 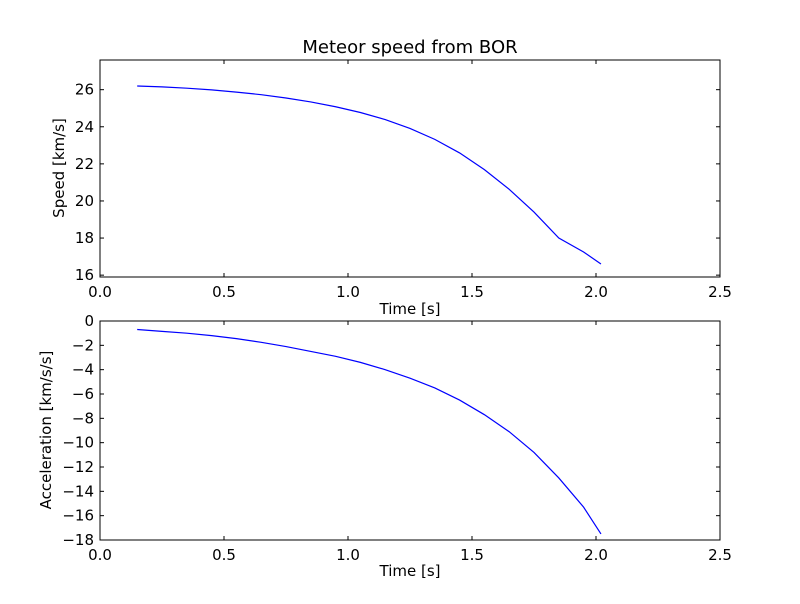 What do you see at coordinates (596, 555) in the screenshot?
I see `acceleration-x-tick-label: 2.0` at bounding box center [596, 555].